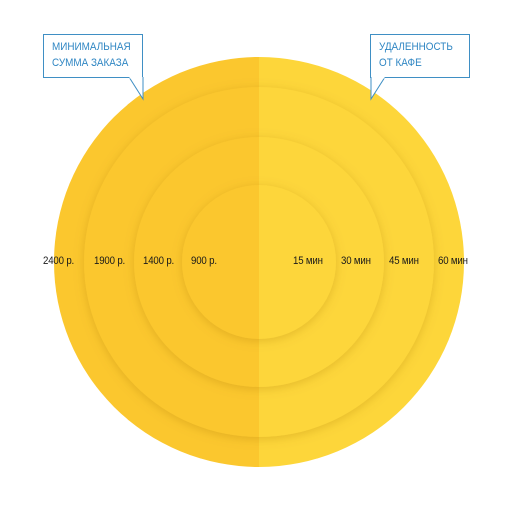  I want to click on ring-inner-right-half, so click(297, 262).